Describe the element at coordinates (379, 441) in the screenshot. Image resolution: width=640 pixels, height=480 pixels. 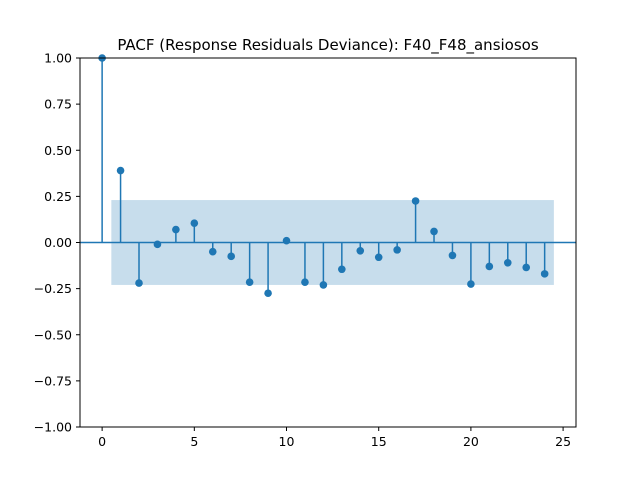
I see `x-tick-label: 15` at that location.